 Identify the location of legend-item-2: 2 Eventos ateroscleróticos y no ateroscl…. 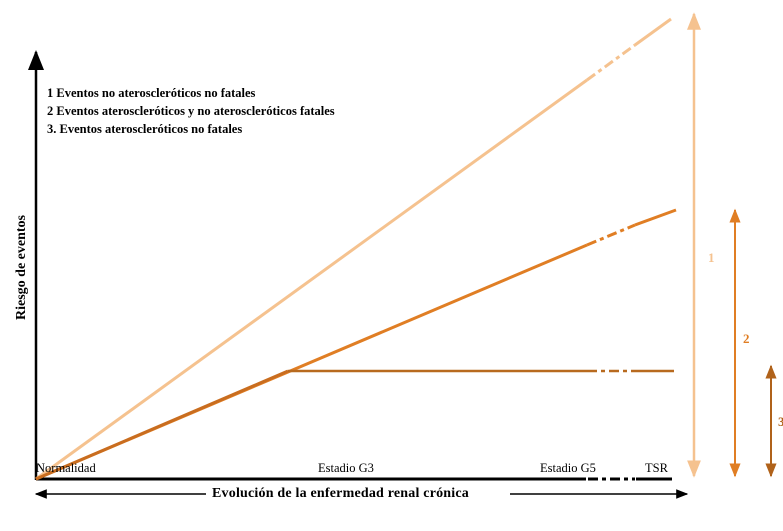
(191, 111).